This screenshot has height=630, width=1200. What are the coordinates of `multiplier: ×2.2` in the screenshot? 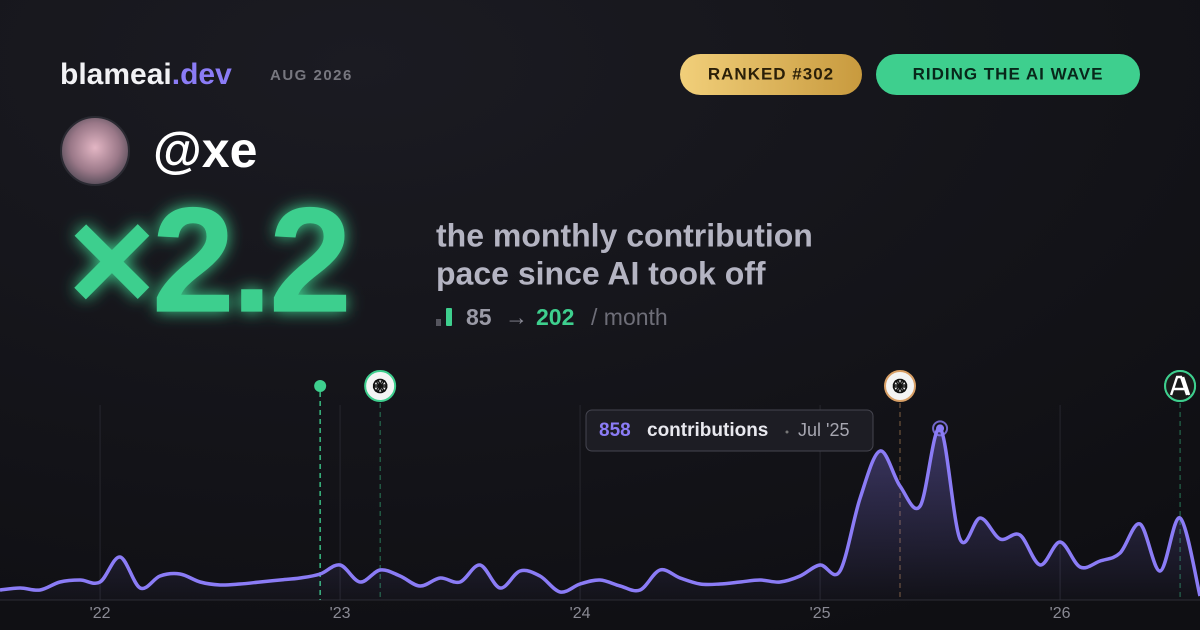 It's located at (208, 260).